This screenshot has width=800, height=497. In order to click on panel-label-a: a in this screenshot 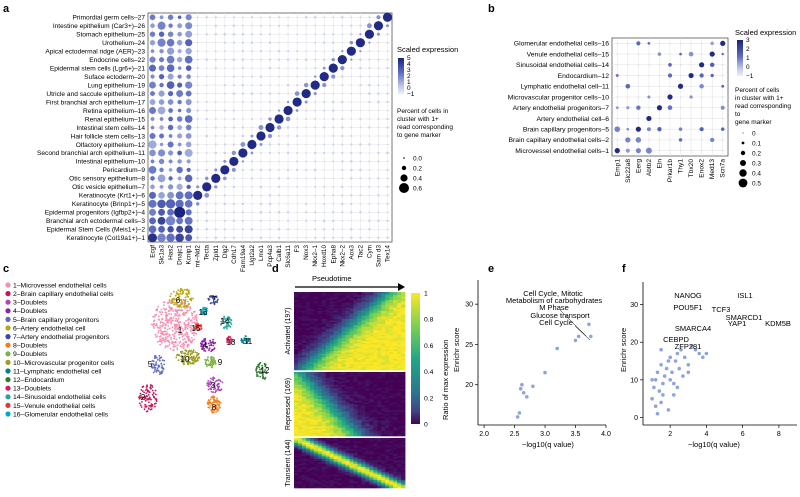, I will do `click(6, 9)`.